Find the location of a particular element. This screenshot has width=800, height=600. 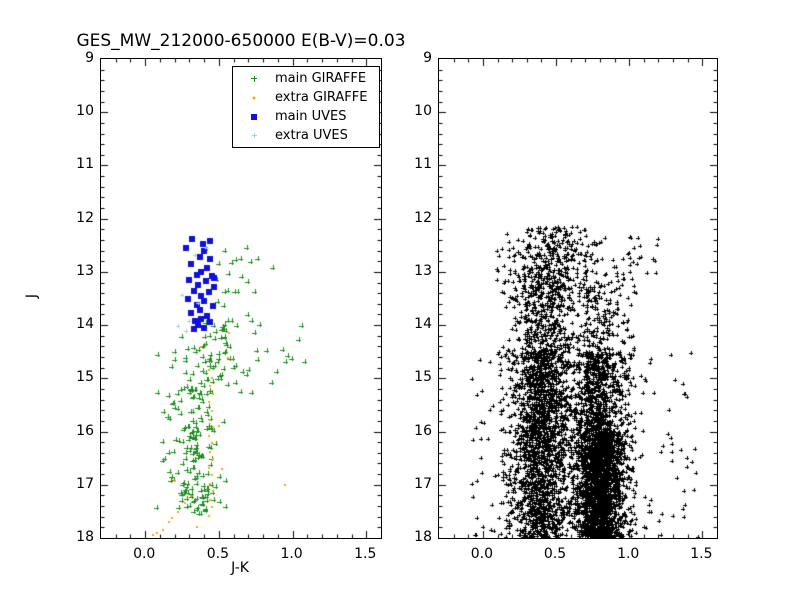

legend-marker-dot-orange-icon is located at coordinates (254, 97).